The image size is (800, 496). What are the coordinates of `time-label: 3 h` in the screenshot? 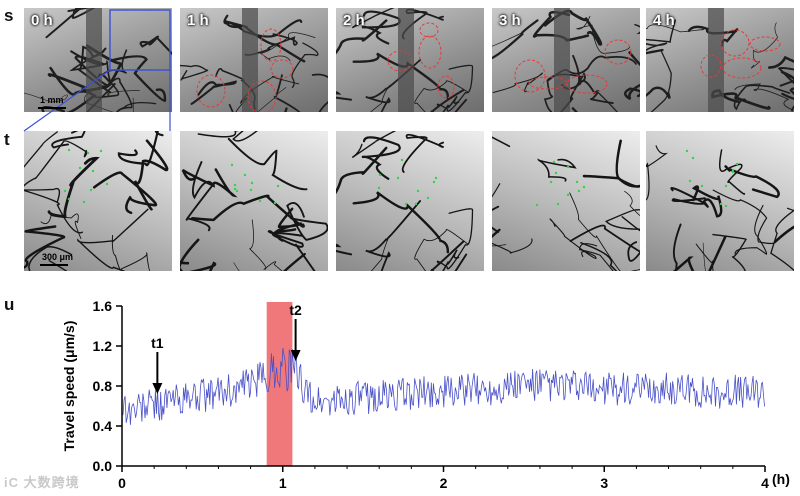 It's located at (510, 20).